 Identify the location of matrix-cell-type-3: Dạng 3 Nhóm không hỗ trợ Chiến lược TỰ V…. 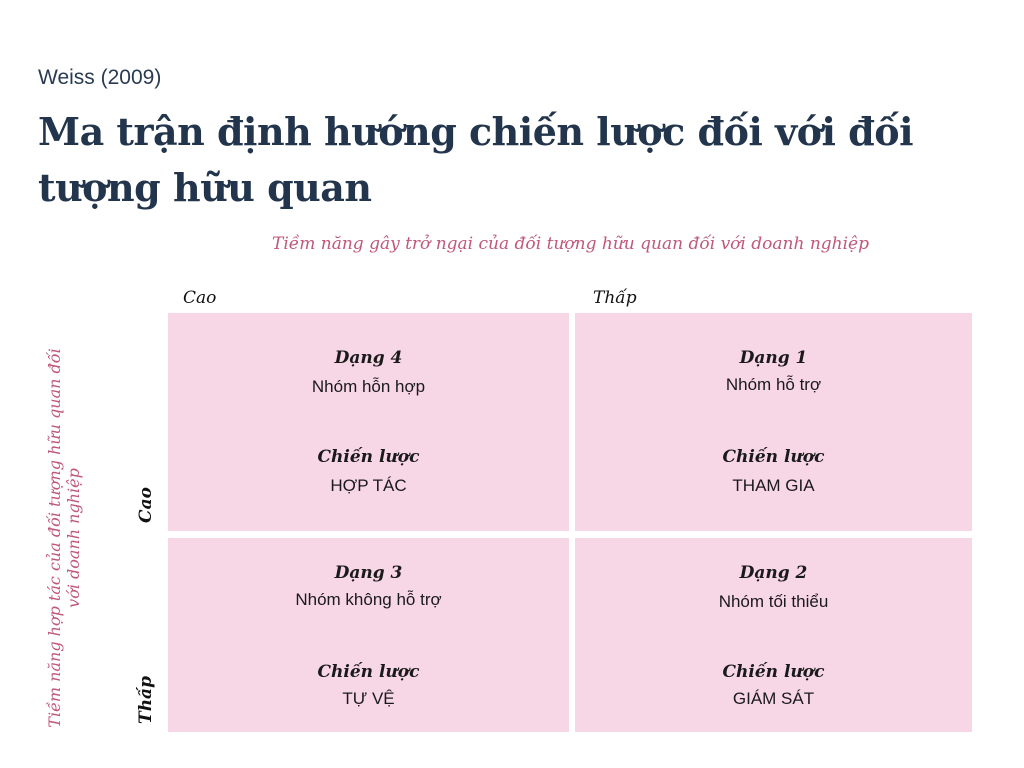
(368, 635).